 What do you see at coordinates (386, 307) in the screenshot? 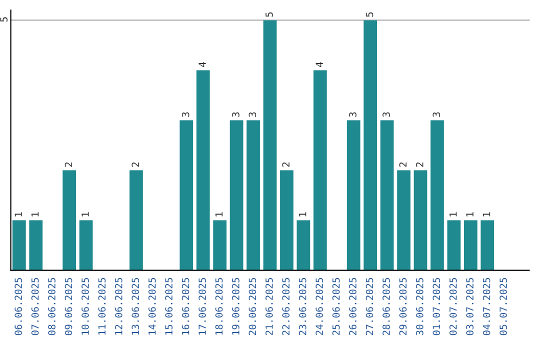
I see `x-tick-label: 28.06.2025` at bounding box center [386, 307].